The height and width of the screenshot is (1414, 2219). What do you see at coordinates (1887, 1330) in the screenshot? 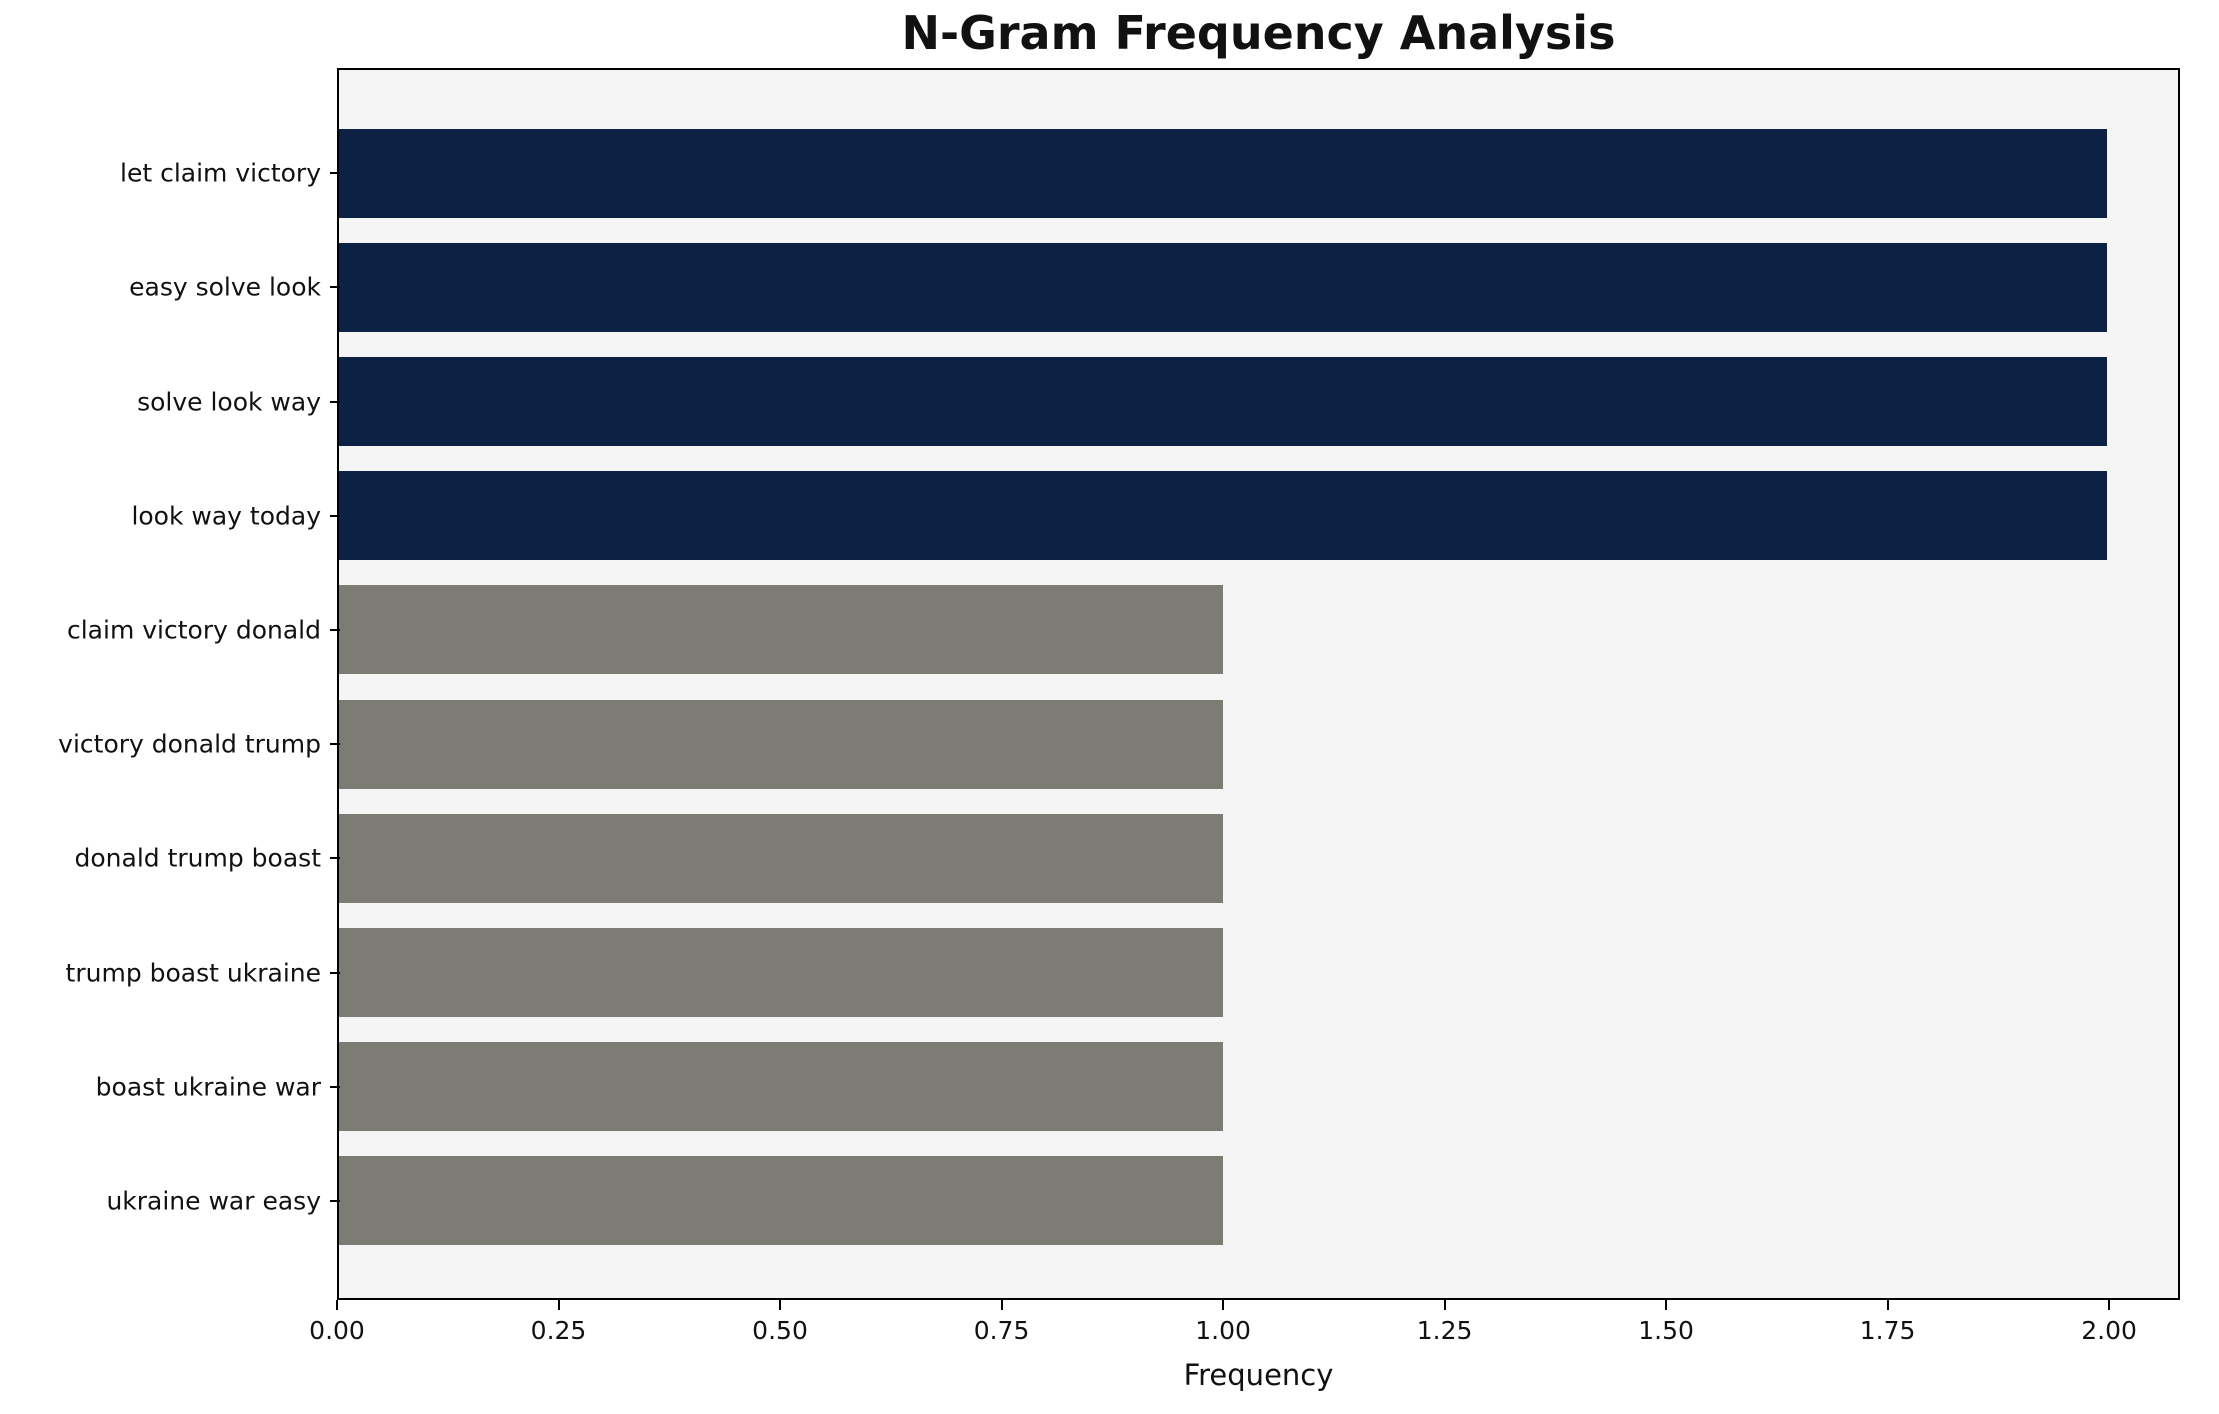
I see `x-tick-label: 1.75` at bounding box center [1887, 1330].